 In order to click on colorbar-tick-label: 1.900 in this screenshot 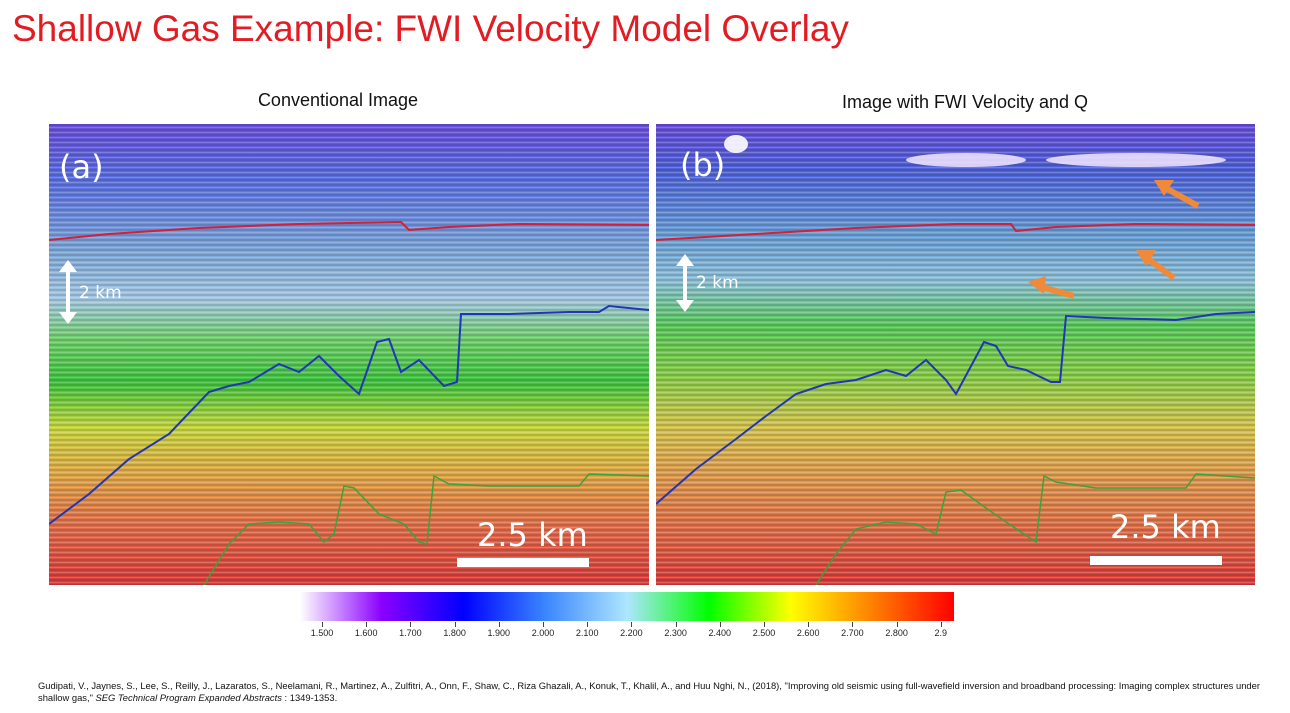, I will do `click(499, 633)`.